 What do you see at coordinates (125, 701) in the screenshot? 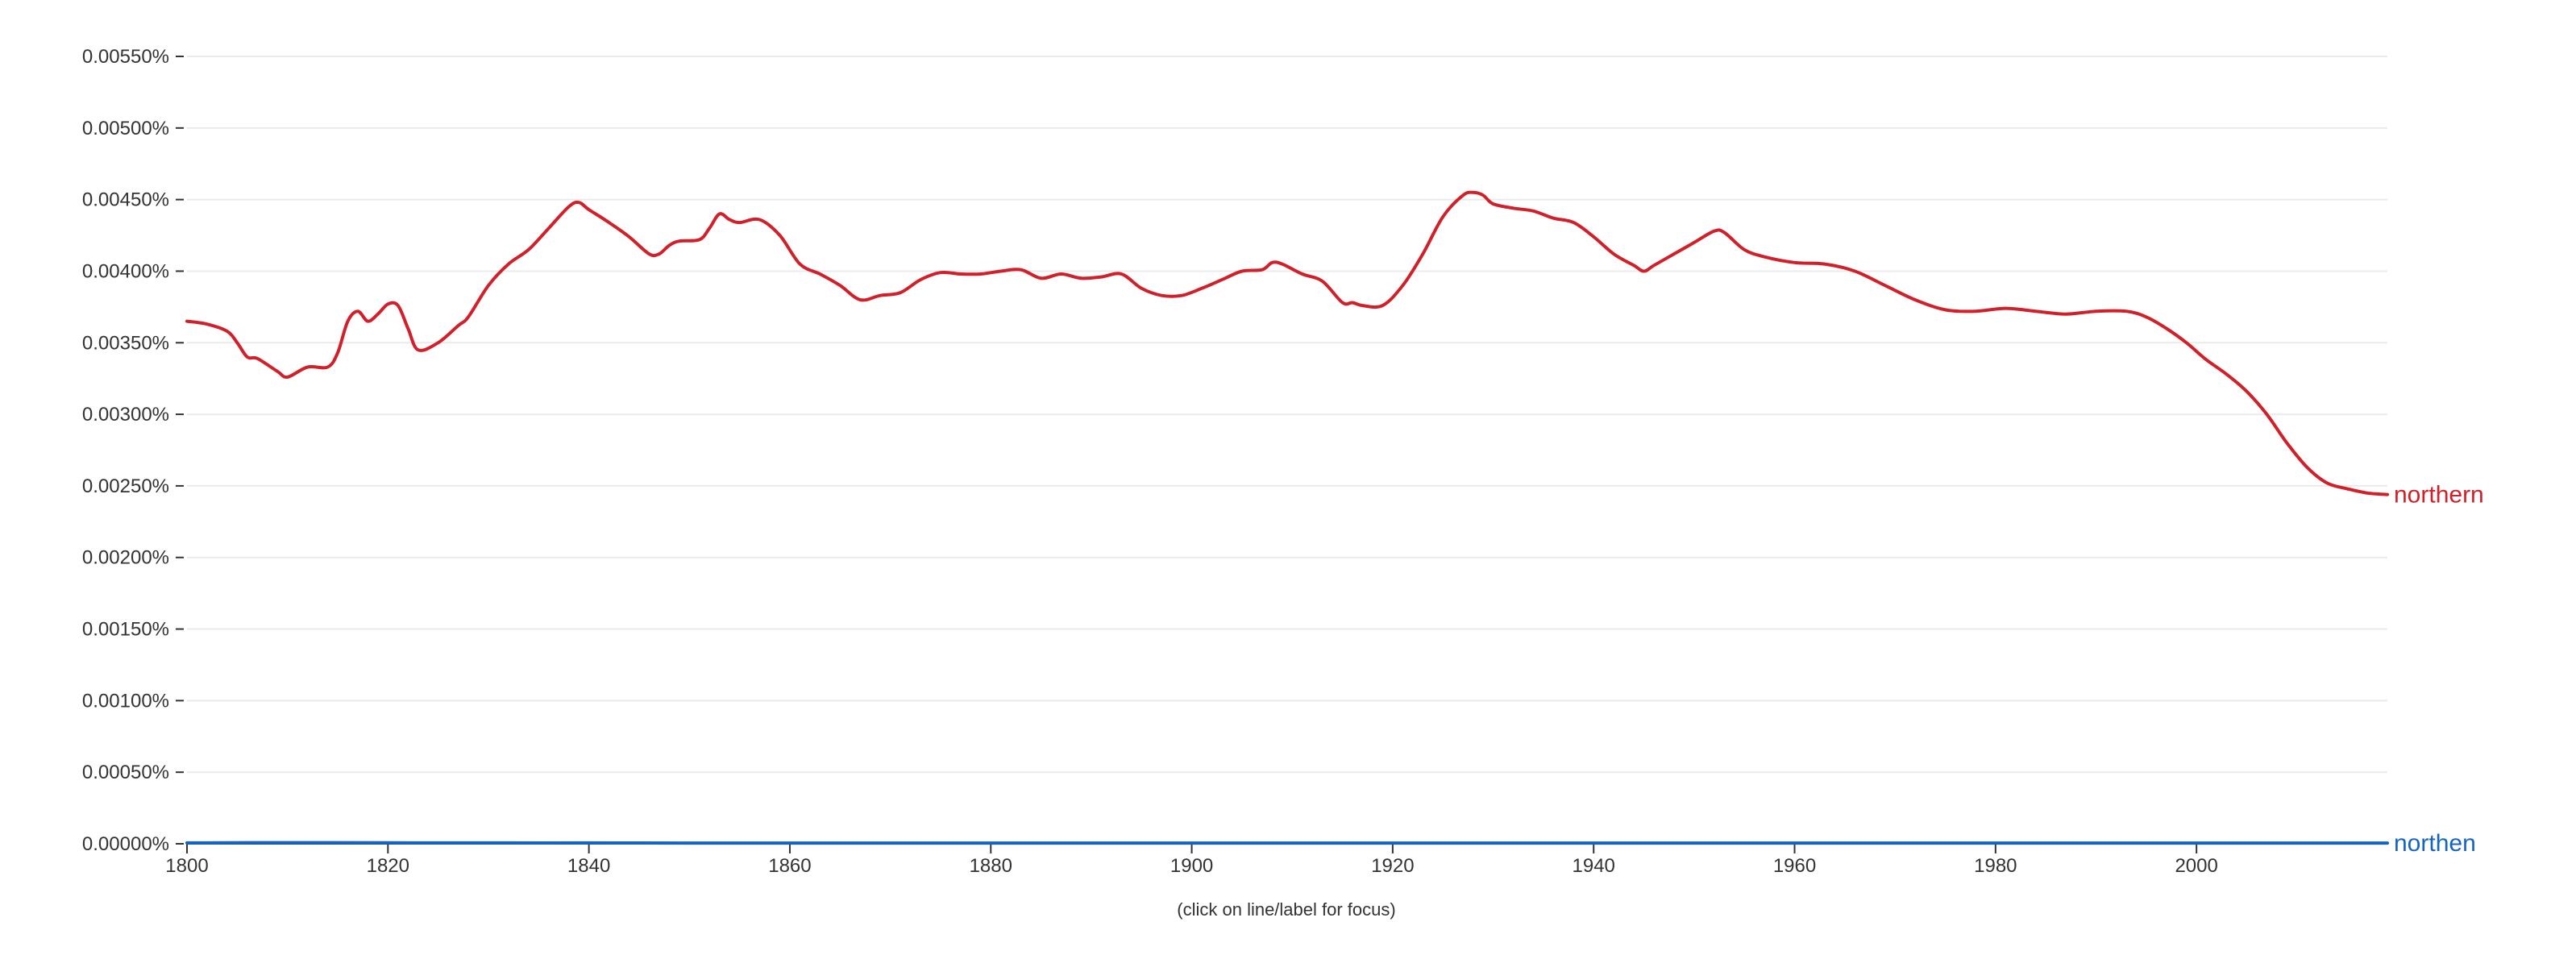
I see `y-tick-label: 0.00100%` at bounding box center [125, 701].